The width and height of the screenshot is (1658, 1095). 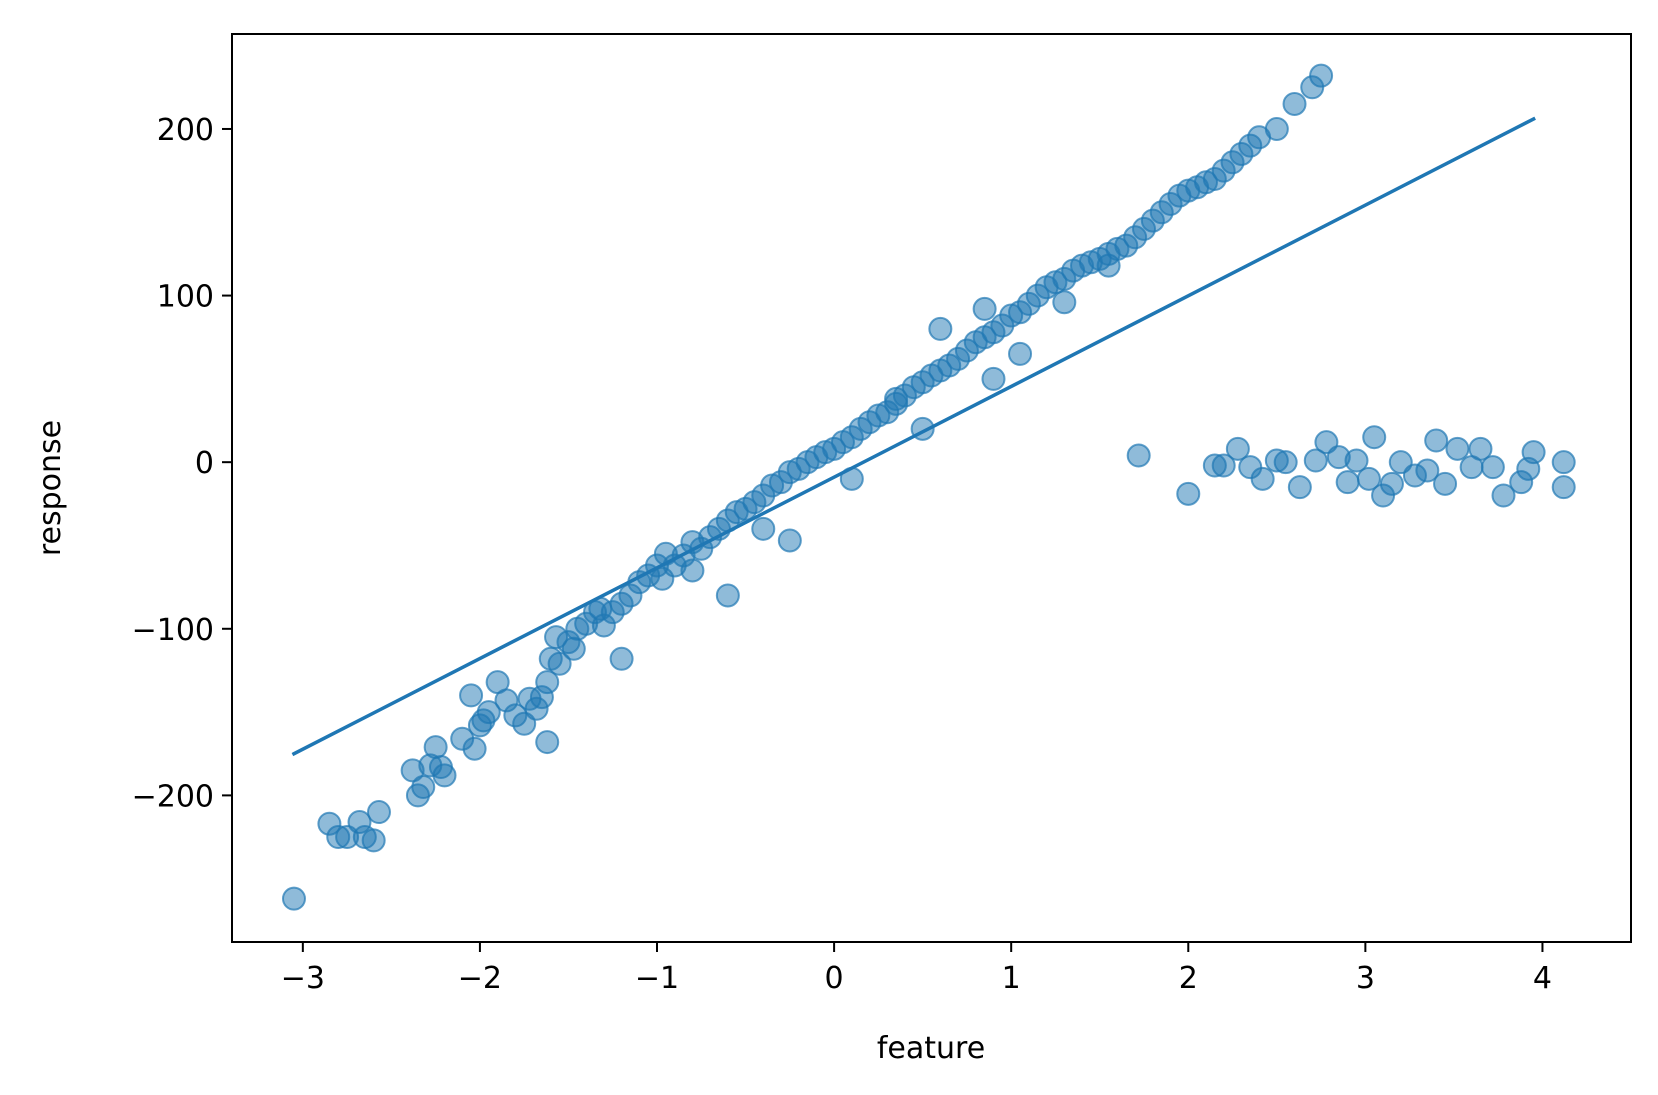 What do you see at coordinates (1188, 978) in the screenshot?
I see `x-tick-label: 2` at bounding box center [1188, 978].